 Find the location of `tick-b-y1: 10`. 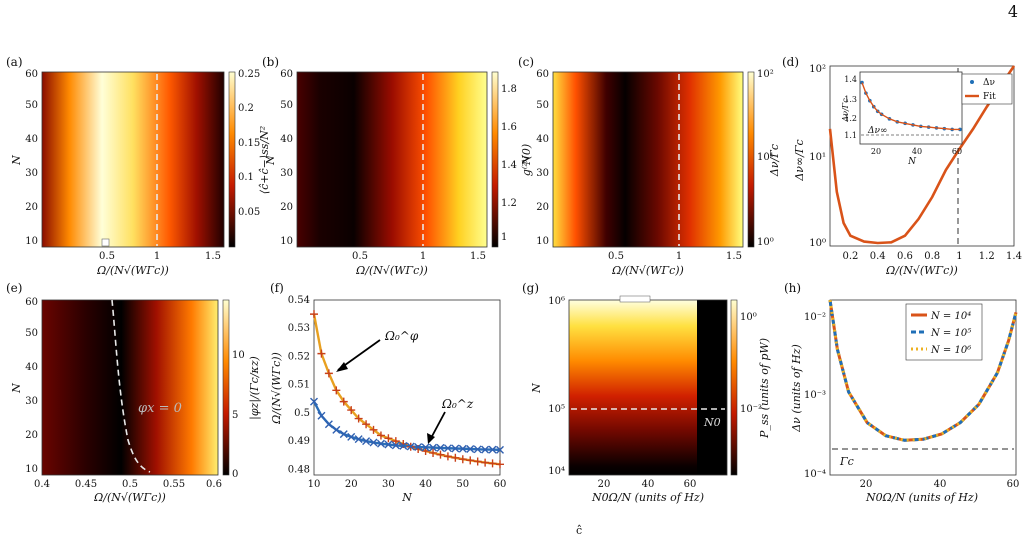

tick-b-y1: 10 is located at coordinates (286, 241).